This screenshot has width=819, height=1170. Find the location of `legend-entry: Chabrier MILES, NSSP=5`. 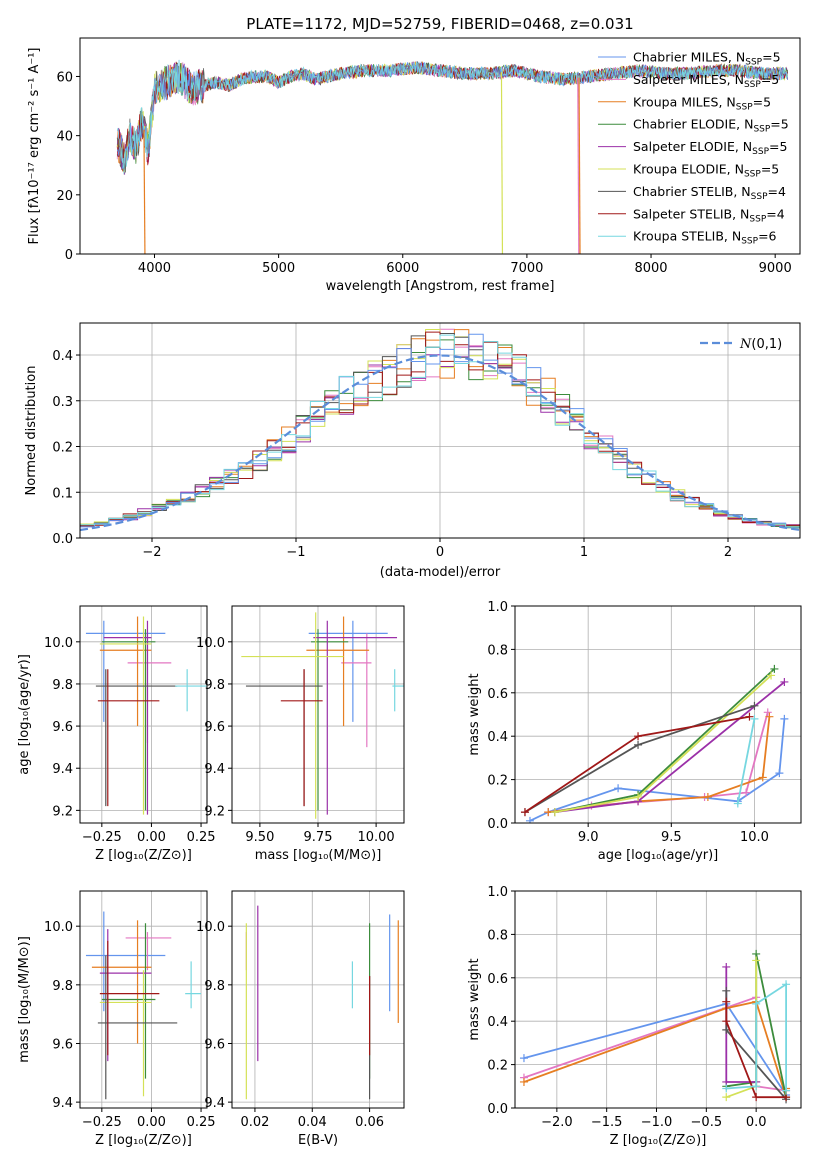

legend-entry: Chabrier MILES, NSSP=5 is located at coordinates (707, 59).